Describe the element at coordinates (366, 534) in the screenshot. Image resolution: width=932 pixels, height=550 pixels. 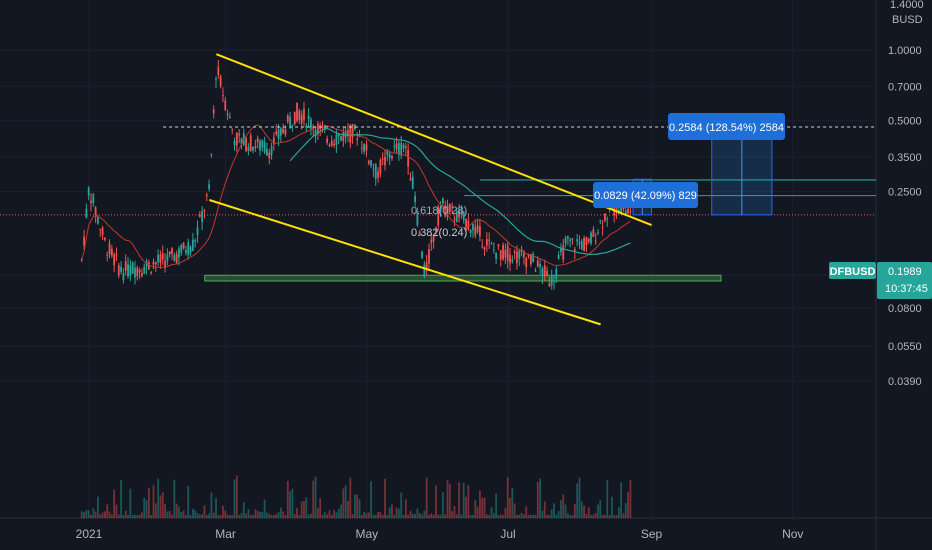
I see `x-tick-label: May` at that location.